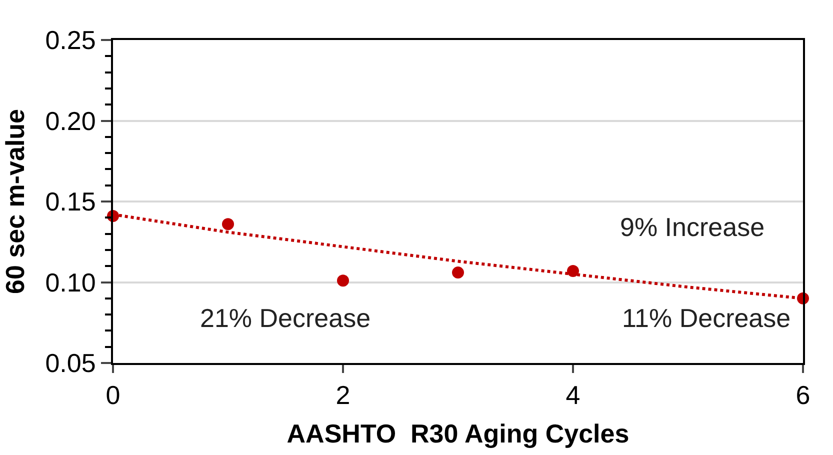 This screenshot has height=455, width=833. I want to click on y-tick-label: 0.20, so click(70, 121).